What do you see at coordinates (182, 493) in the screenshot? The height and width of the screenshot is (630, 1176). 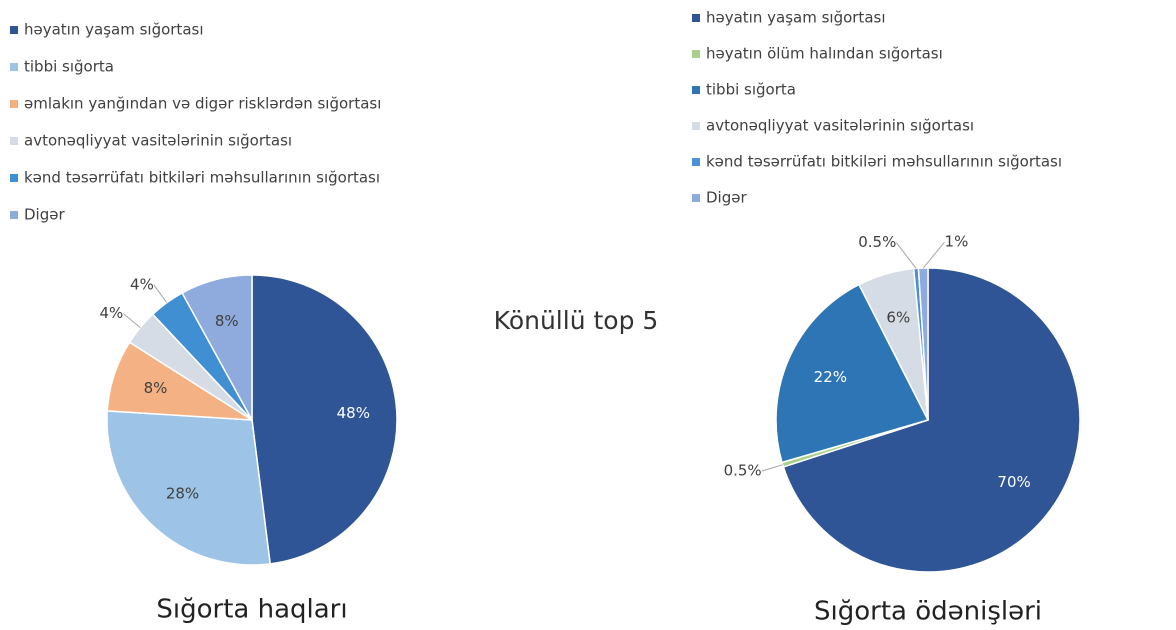 I see `data-label: 28%` at bounding box center [182, 493].